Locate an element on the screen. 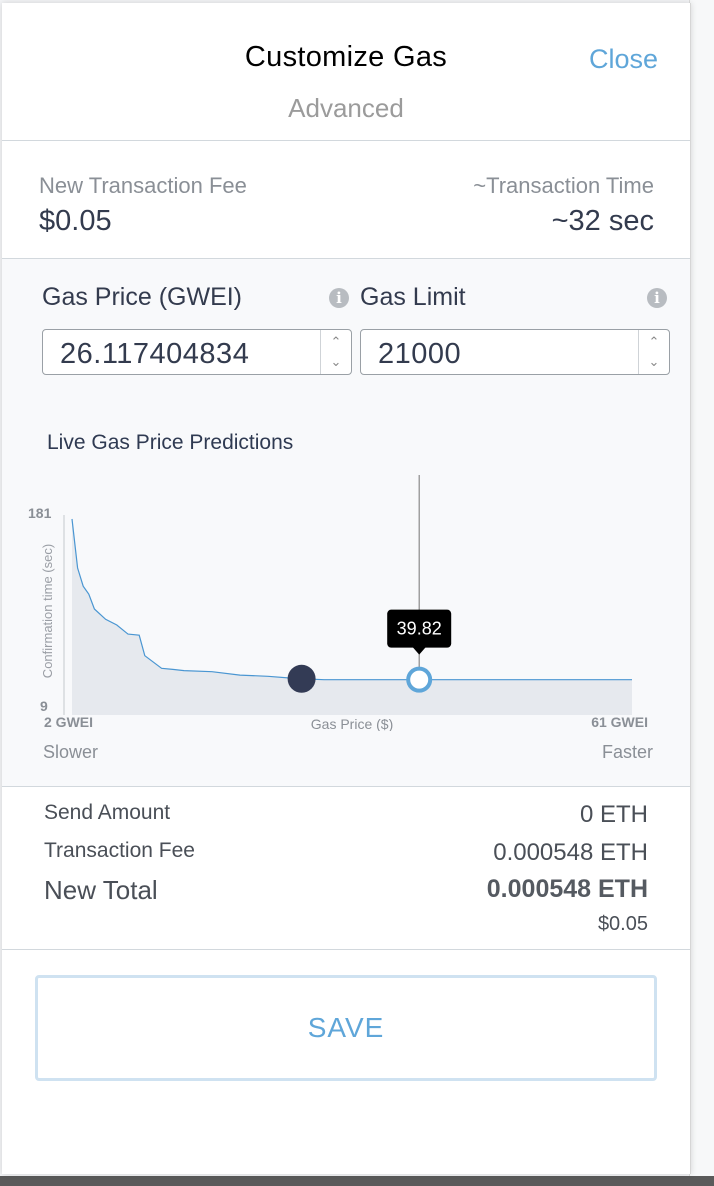 Image resolution: width=714 pixels, height=1186 pixels. background-bottom-bar is located at coordinates (357, 1181).